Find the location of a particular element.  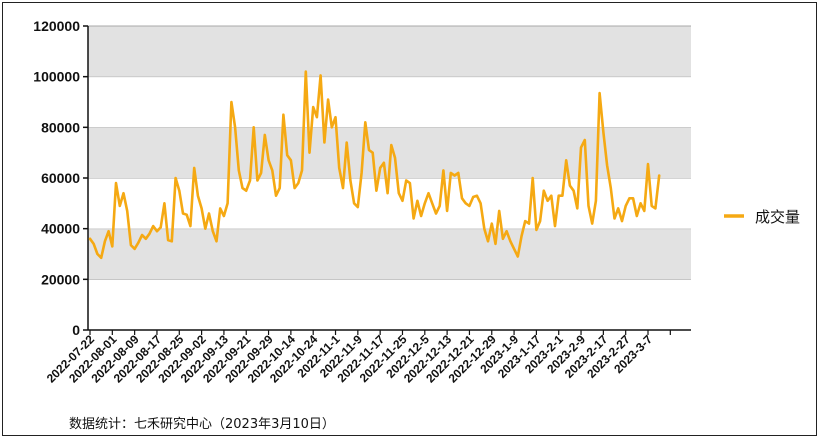

legend-label: 成交量 is located at coordinates (777, 217).